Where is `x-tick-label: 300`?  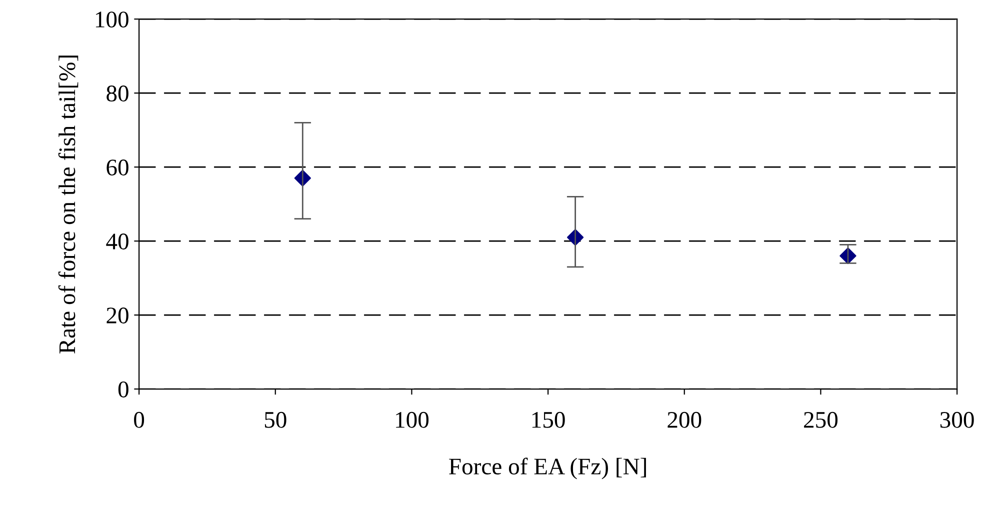 x-tick-label: 300 is located at coordinates (957, 420).